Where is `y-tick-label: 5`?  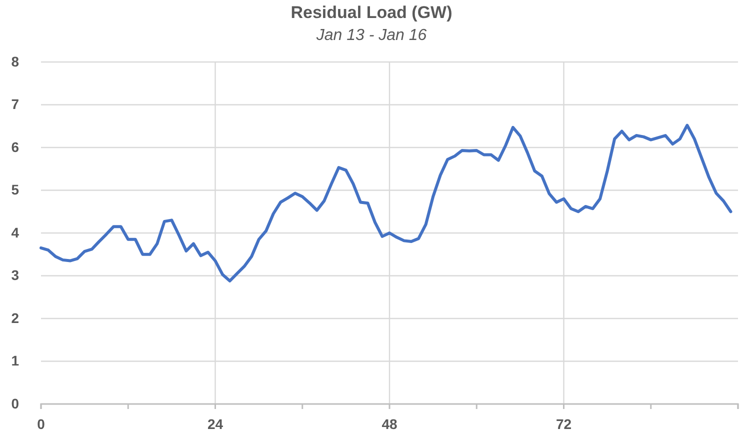
y-tick-label: 5 is located at coordinates (15, 190).